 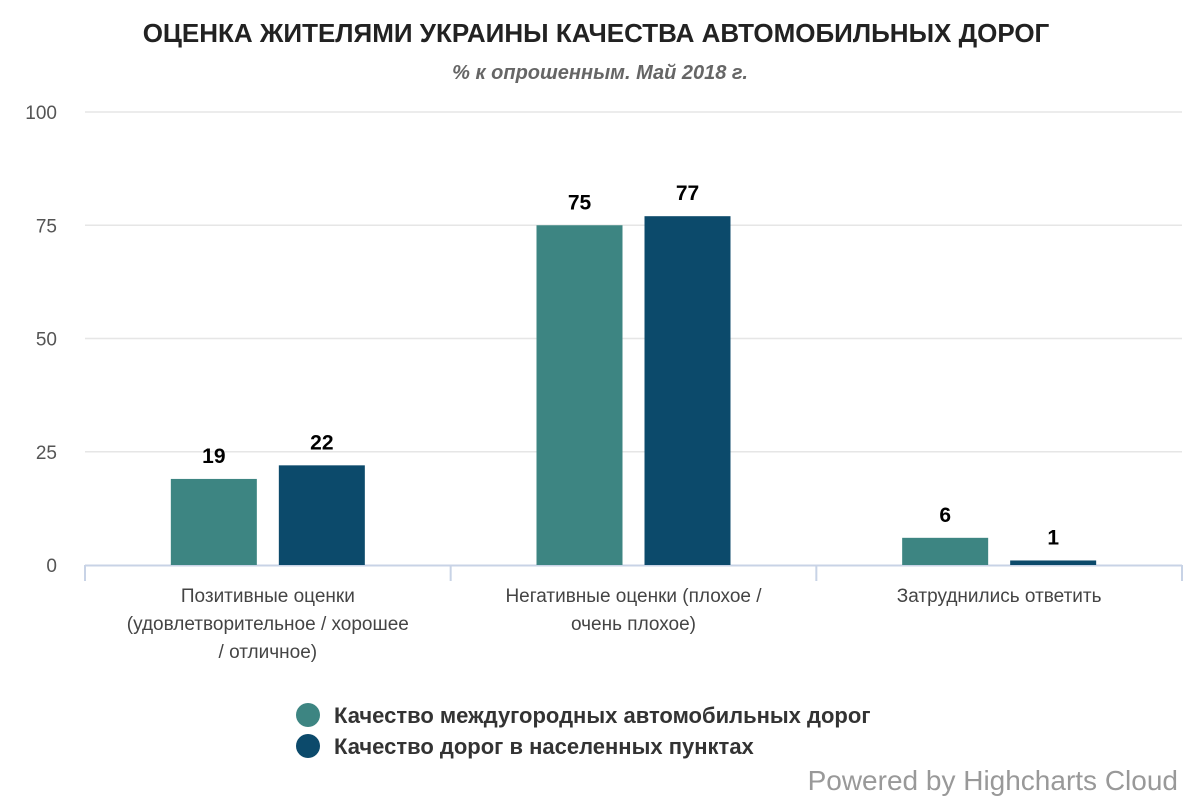 I want to click on y-axis-ticks: 0 25 50 75 100, so click(x=41, y=340).